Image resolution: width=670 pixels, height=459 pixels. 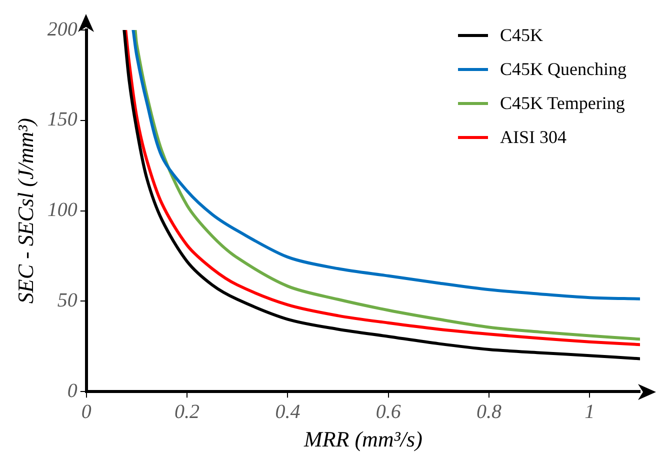 I want to click on x-tick-label: 0.2, so click(x=187, y=411).